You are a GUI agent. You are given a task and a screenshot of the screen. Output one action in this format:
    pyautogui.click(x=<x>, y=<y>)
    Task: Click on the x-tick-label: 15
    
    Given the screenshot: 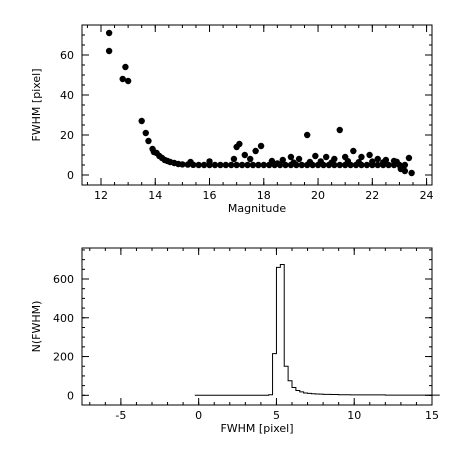 What is the action you would take?
    pyautogui.click(x=432, y=415)
    